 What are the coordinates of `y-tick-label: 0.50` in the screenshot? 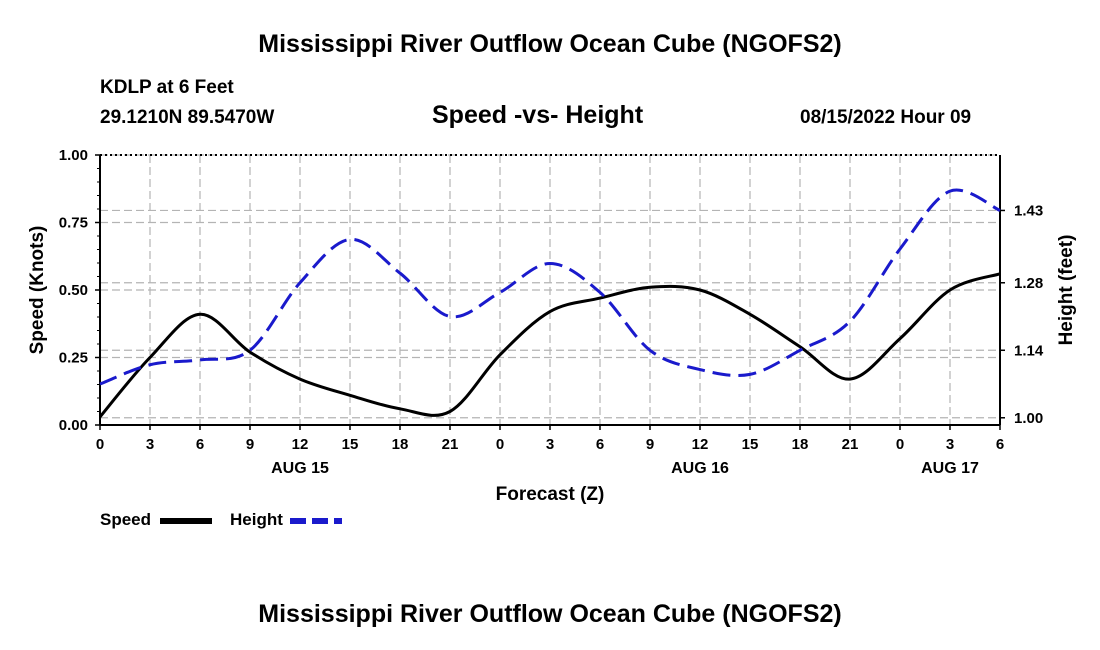 It's located at (73, 290).